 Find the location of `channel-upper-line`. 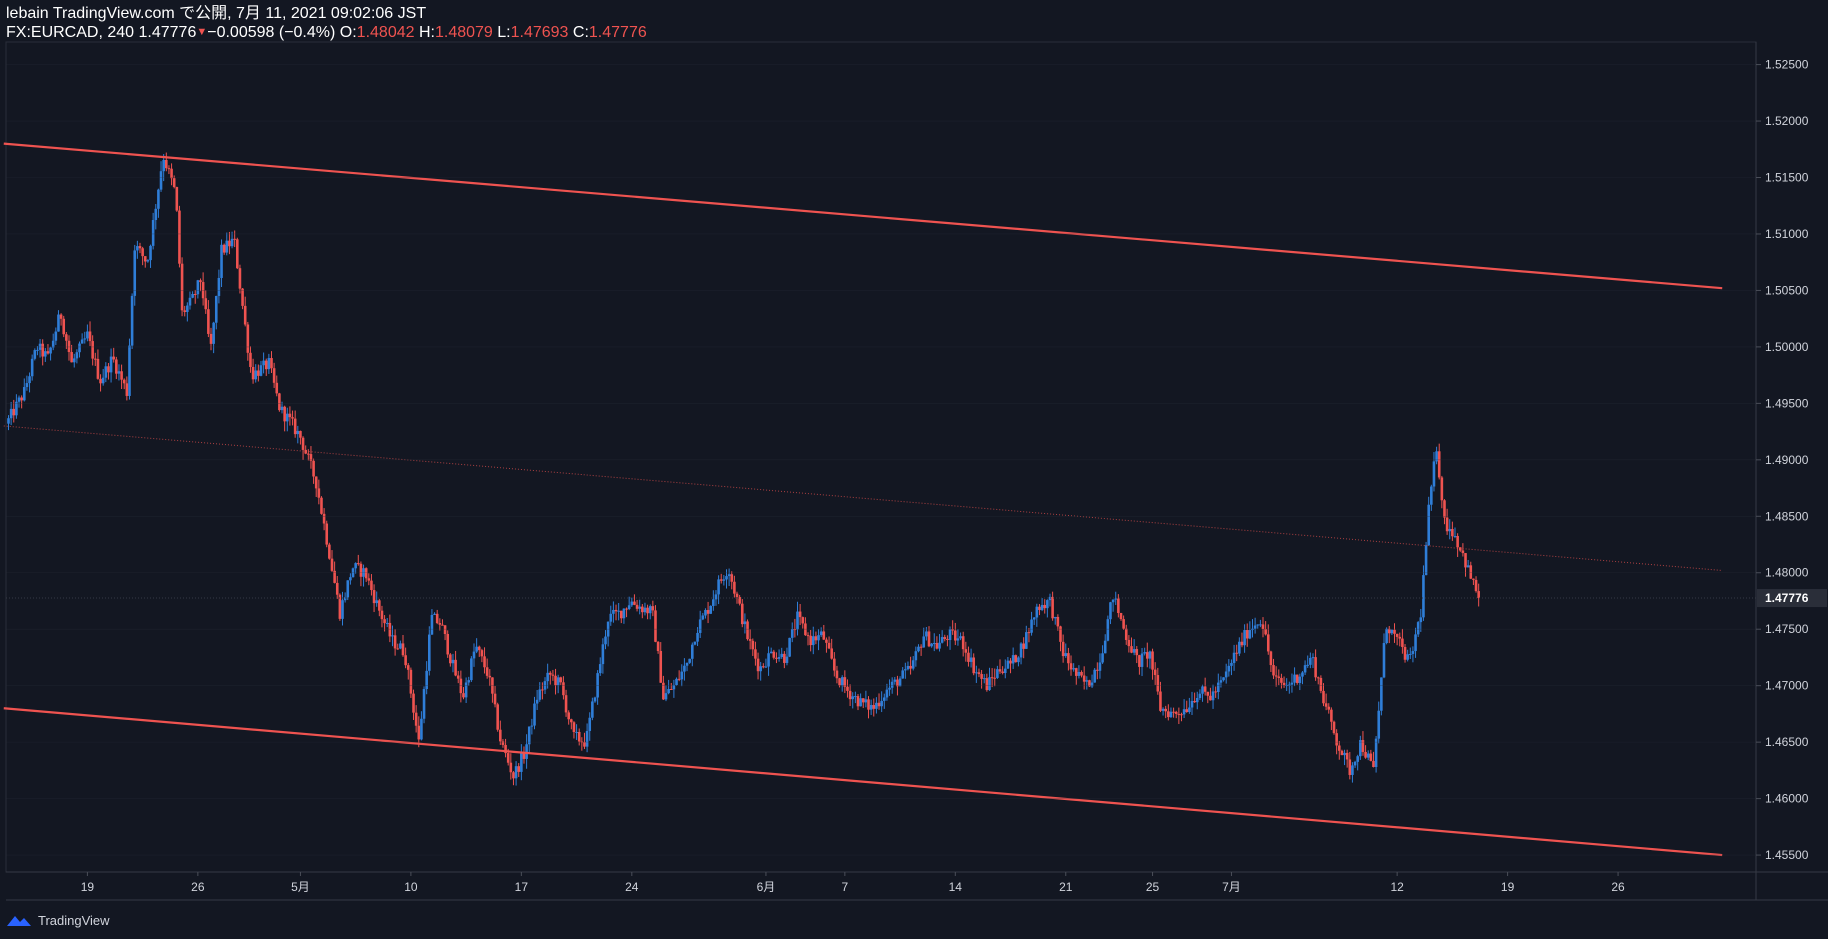

channel-upper-line is located at coordinates (863, 216).